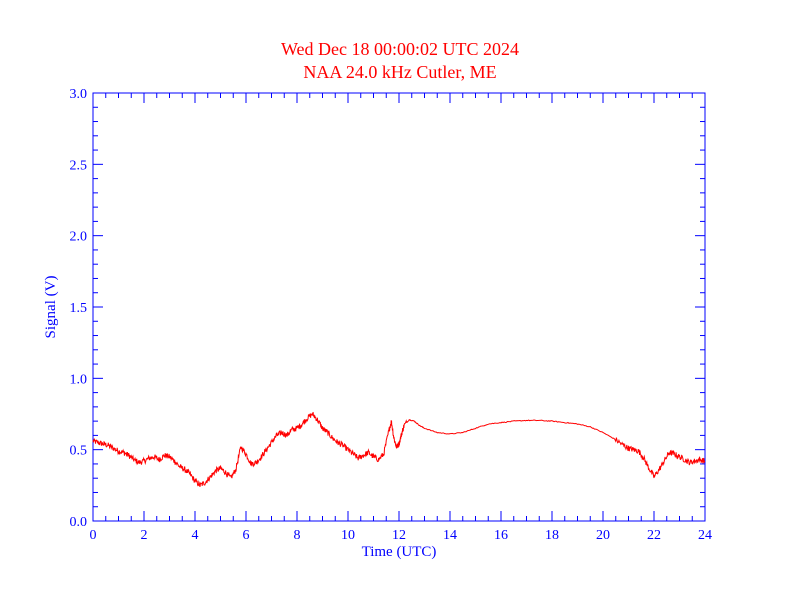 The width and height of the screenshot is (792, 612). What do you see at coordinates (79, 379) in the screenshot?
I see `y-tick-label: 1.0` at bounding box center [79, 379].